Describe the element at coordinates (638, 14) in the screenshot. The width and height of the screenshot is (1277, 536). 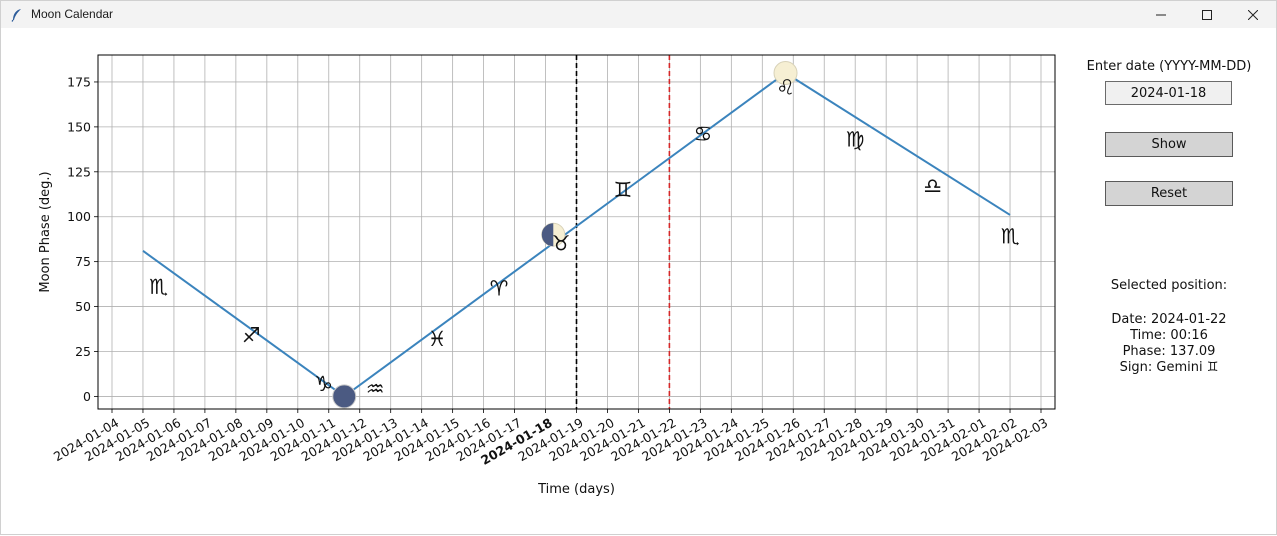
I see `title-bar: Moon Calendar` at that location.